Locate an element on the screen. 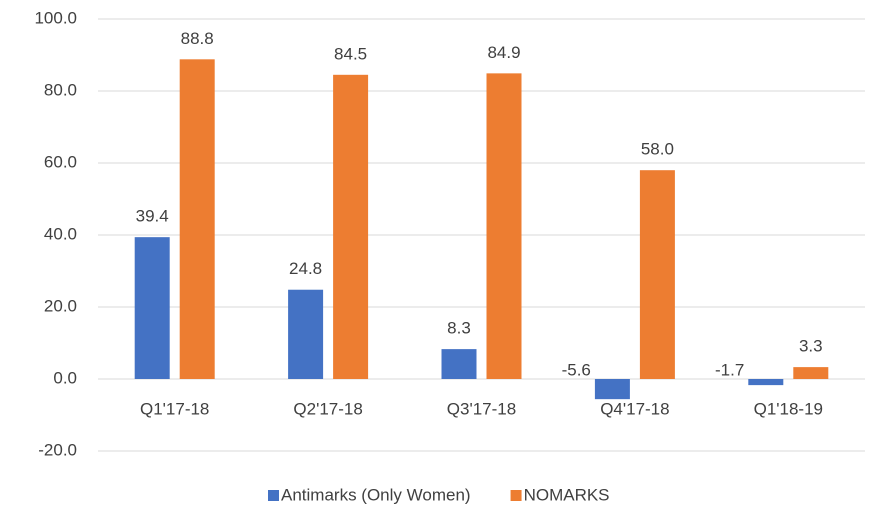 Image resolution: width=878 pixels, height=516 pixels. y-tick-label: 40.0 is located at coordinates (60, 233).